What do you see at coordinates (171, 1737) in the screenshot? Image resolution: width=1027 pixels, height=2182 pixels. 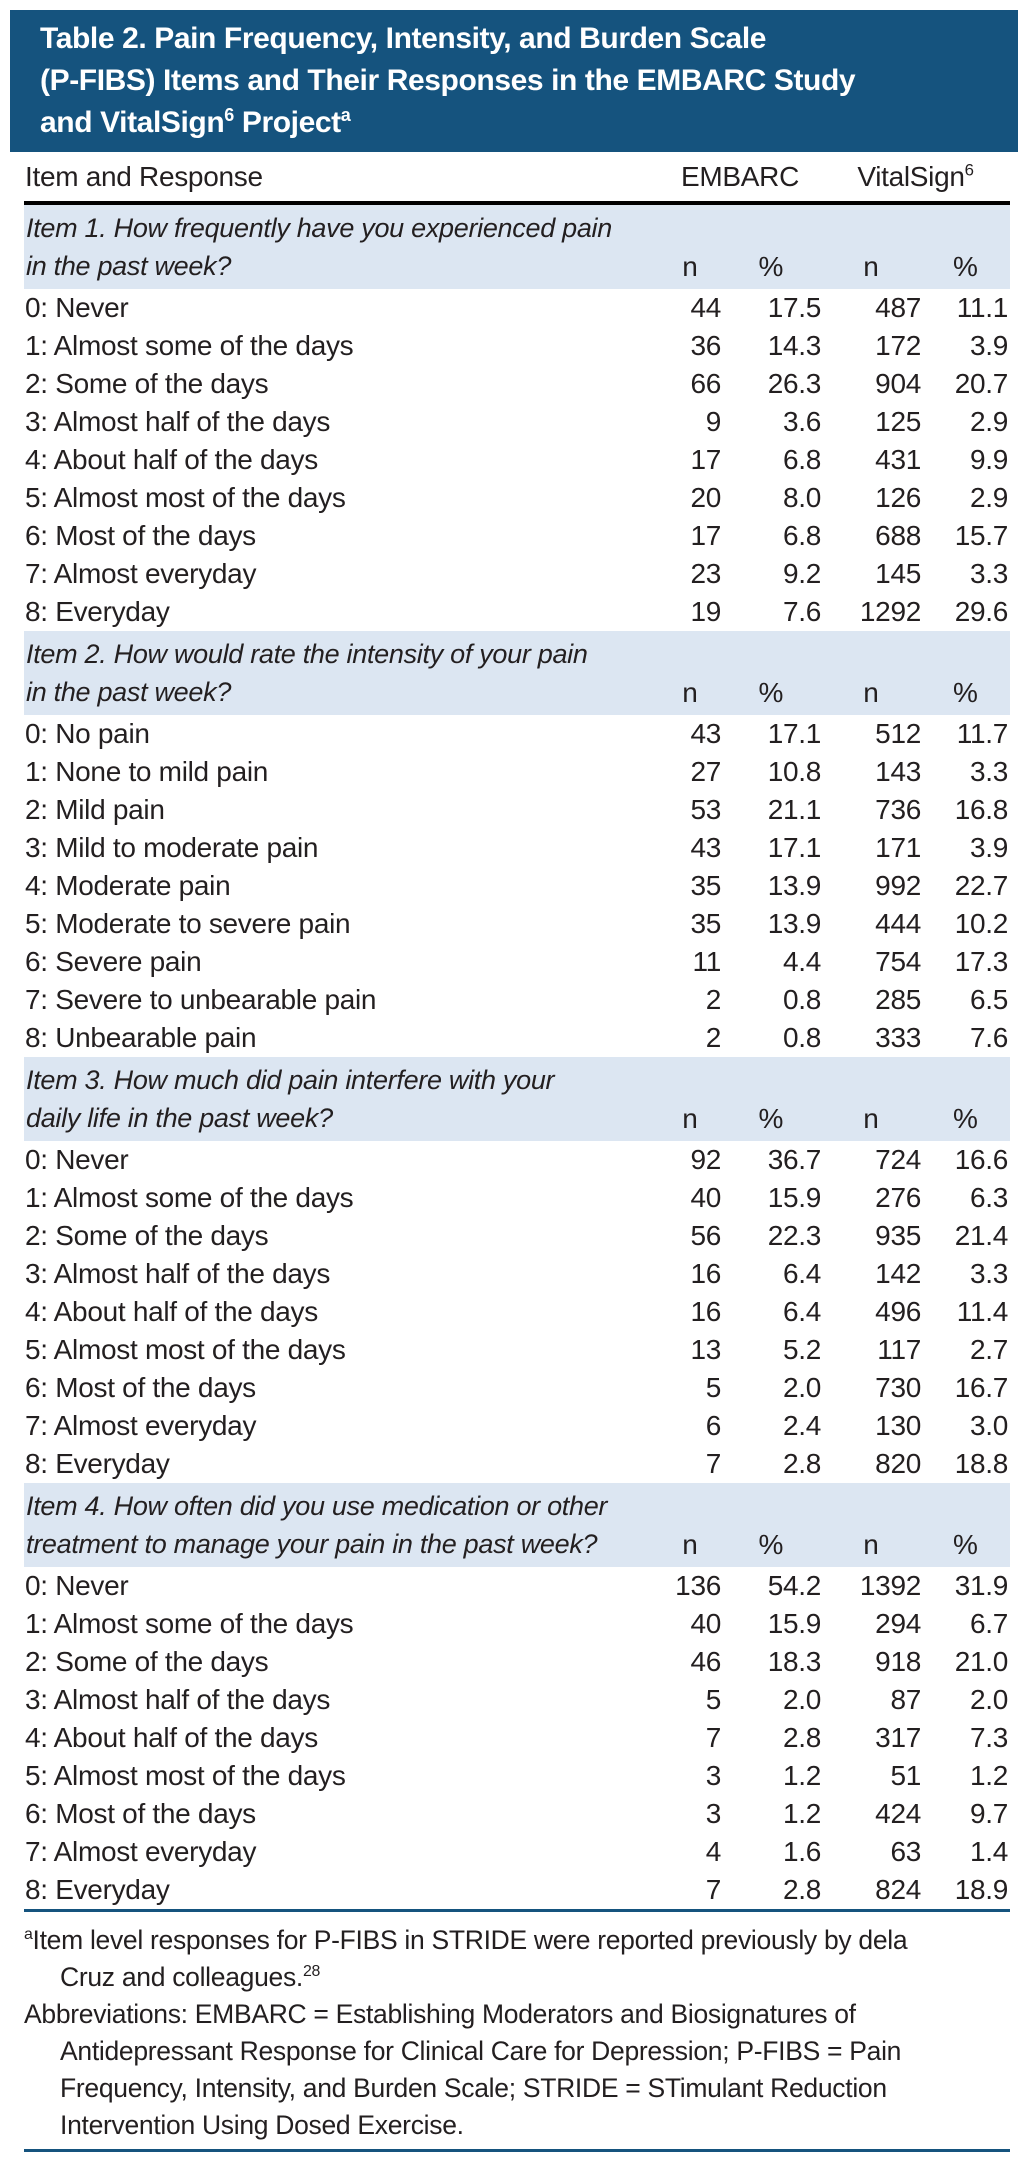 I see `response-label: 4: About half of the days` at bounding box center [171, 1737].